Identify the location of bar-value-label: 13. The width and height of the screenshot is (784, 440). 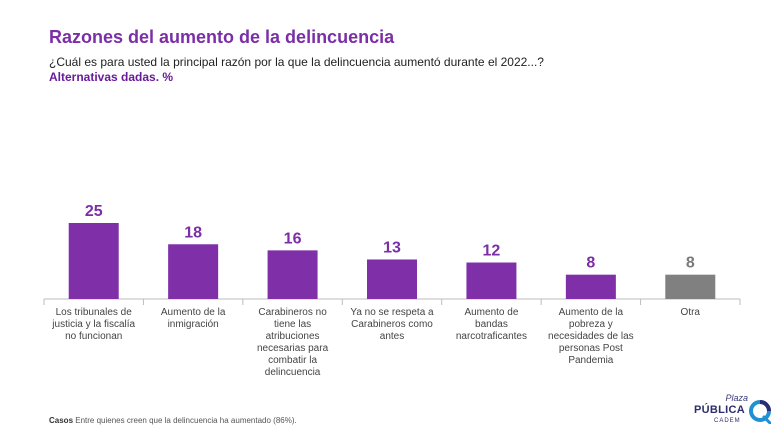
(392, 247).